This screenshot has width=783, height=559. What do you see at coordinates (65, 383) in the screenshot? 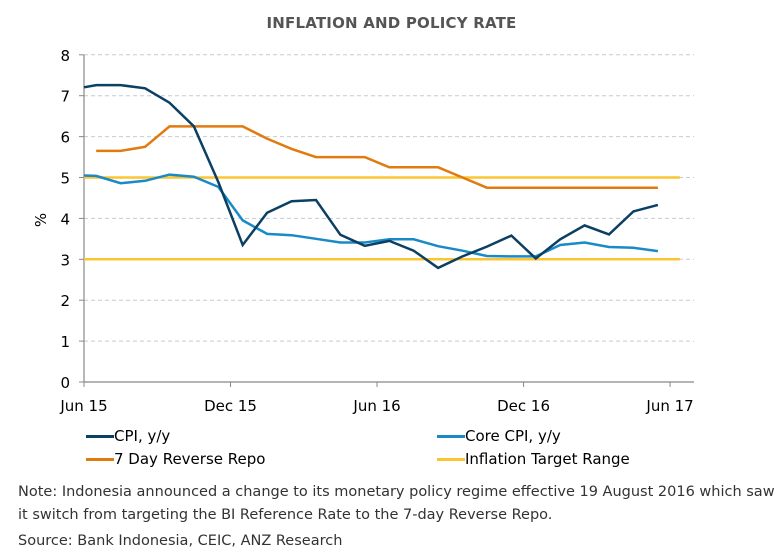
I see `y-tick-label: 0` at bounding box center [65, 383].